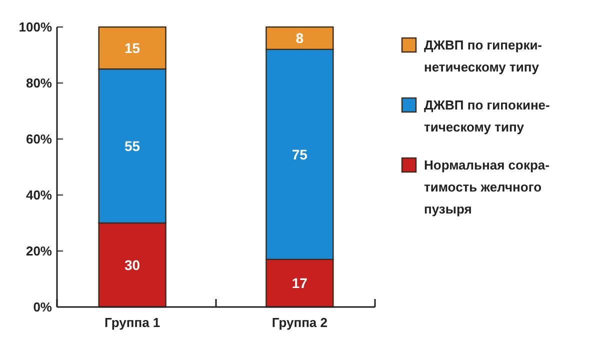  Describe the element at coordinates (35, 27) in the screenshot. I see `y-tick-label: 100%` at that location.